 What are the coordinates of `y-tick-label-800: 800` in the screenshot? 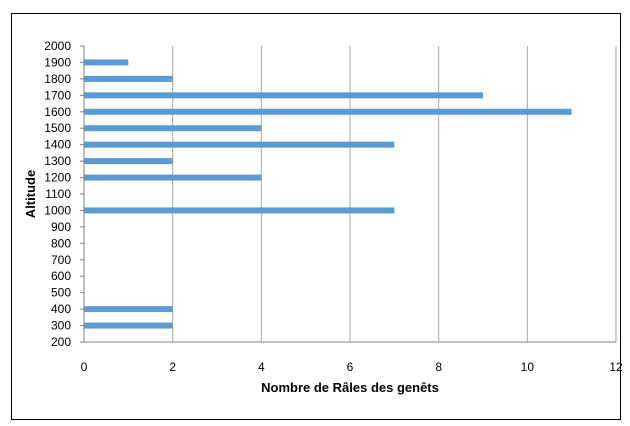 It's located at (61, 243).